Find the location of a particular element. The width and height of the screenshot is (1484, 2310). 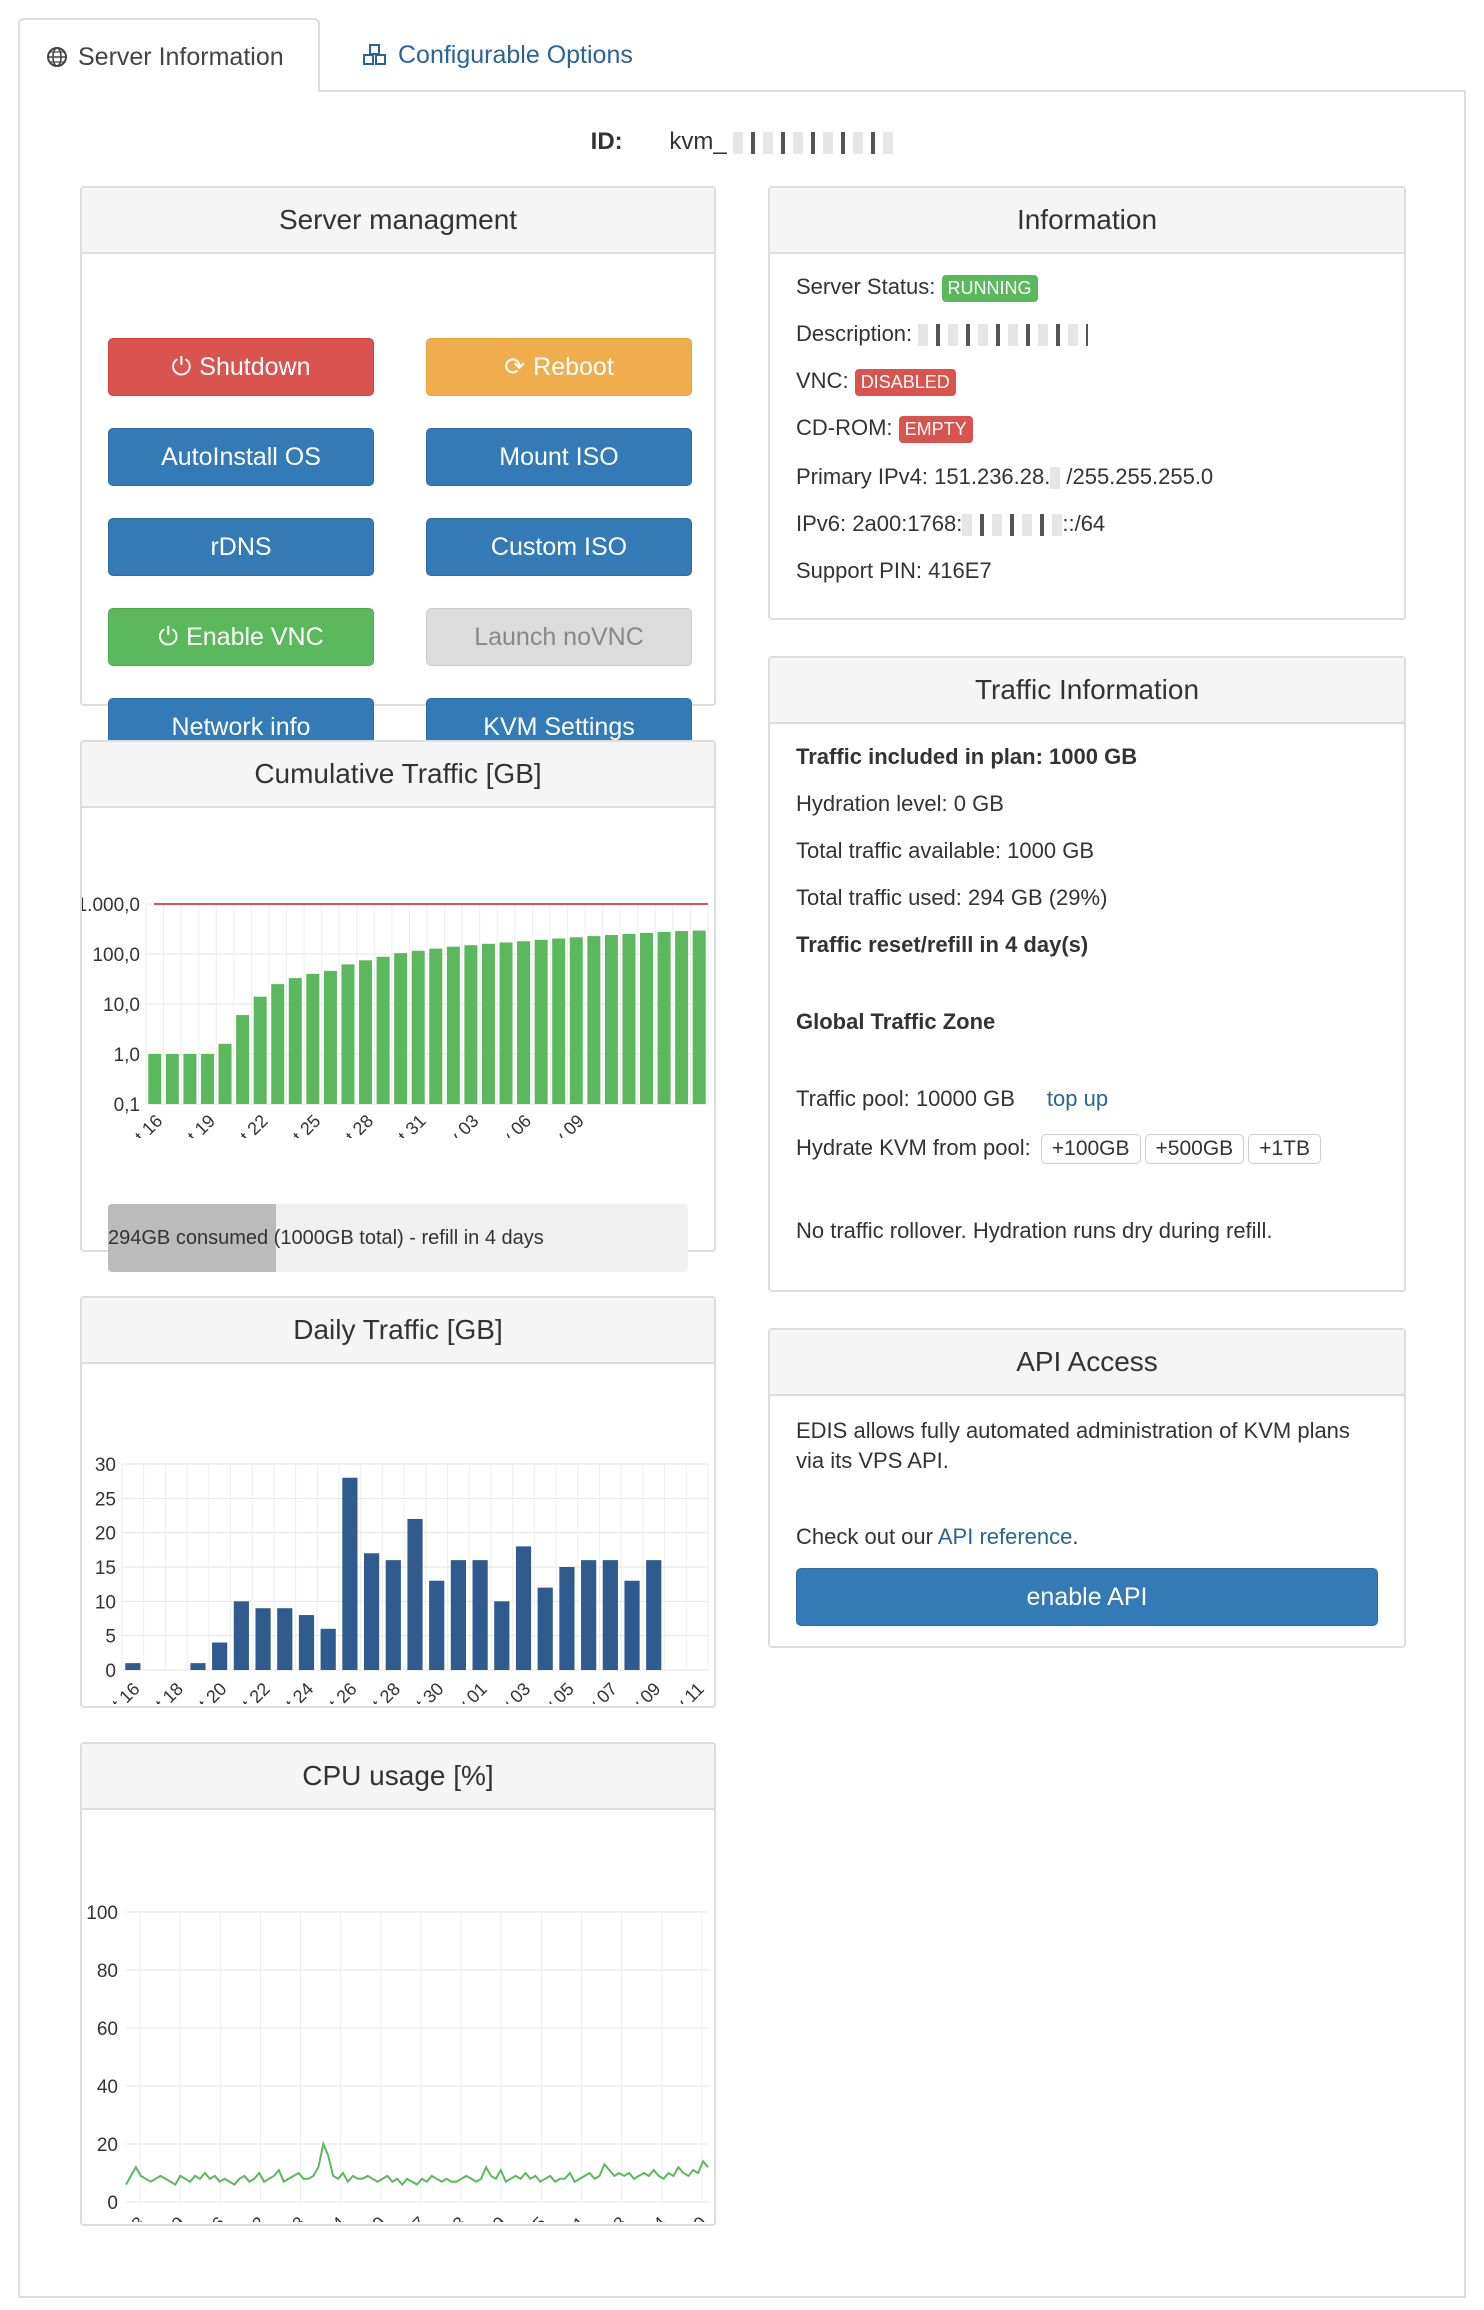

hydrate-500gb-button: +500GB is located at coordinates (1194, 1149).